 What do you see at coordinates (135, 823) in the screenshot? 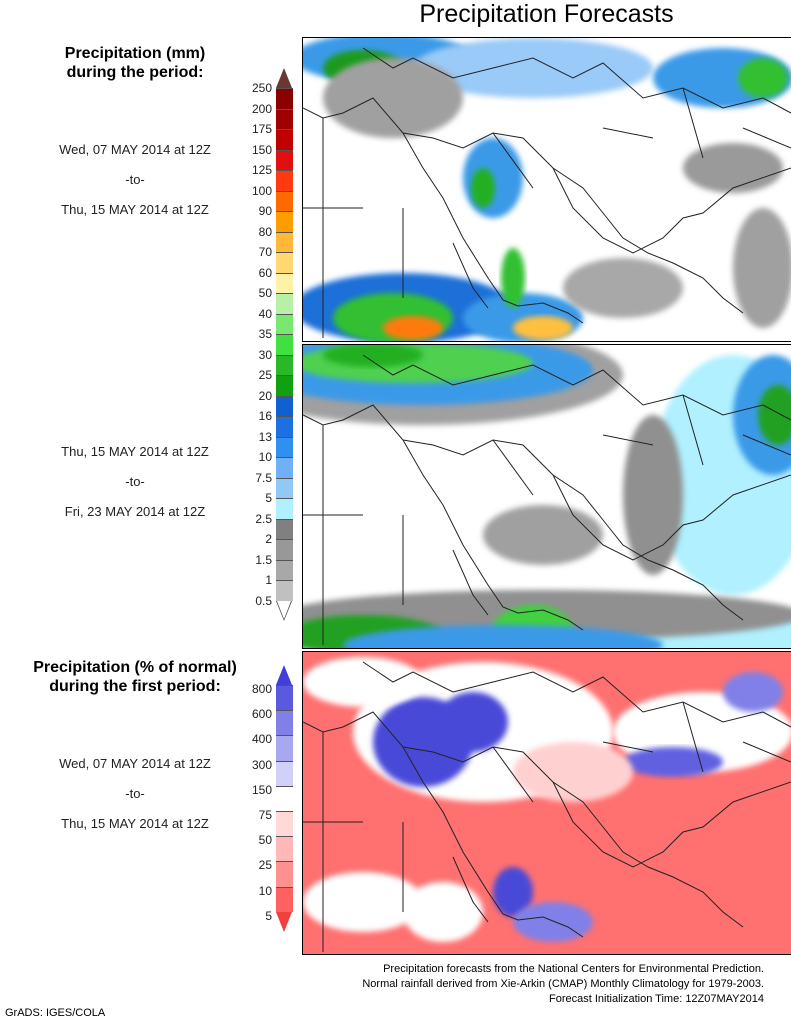
I see `end-date: Thu, 15 MAY 2014 at 12Z` at bounding box center [135, 823].